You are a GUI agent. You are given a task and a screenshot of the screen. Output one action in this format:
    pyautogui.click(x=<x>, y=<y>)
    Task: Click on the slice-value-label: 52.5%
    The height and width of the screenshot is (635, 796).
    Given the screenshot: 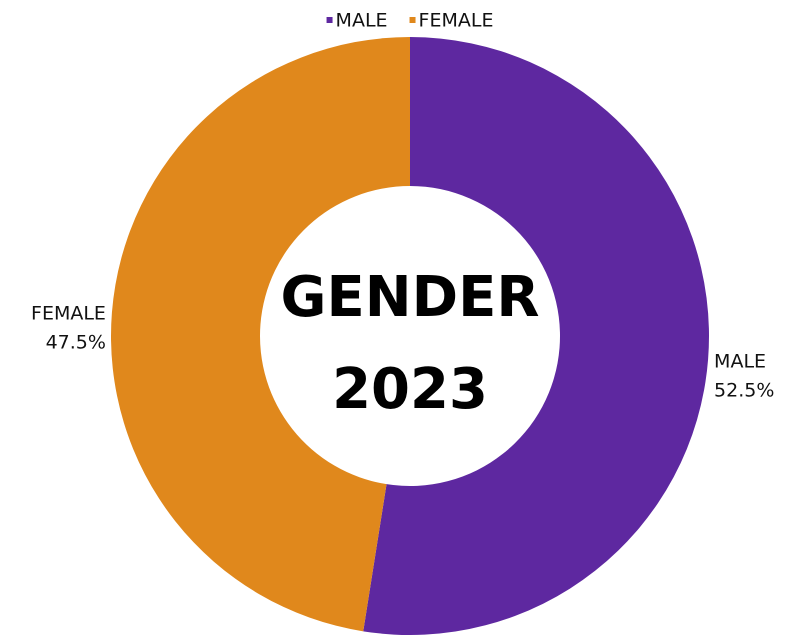 What is the action you would take?
    pyautogui.click(x=744, y=390)
    